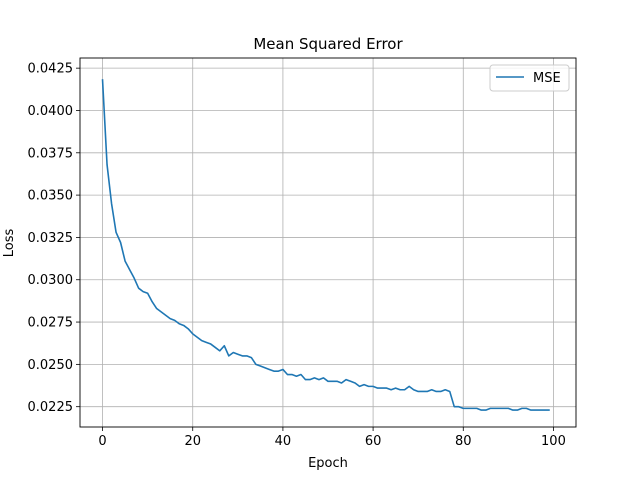  I want to click on x-axis-label: Epoch, so click(328, 463).